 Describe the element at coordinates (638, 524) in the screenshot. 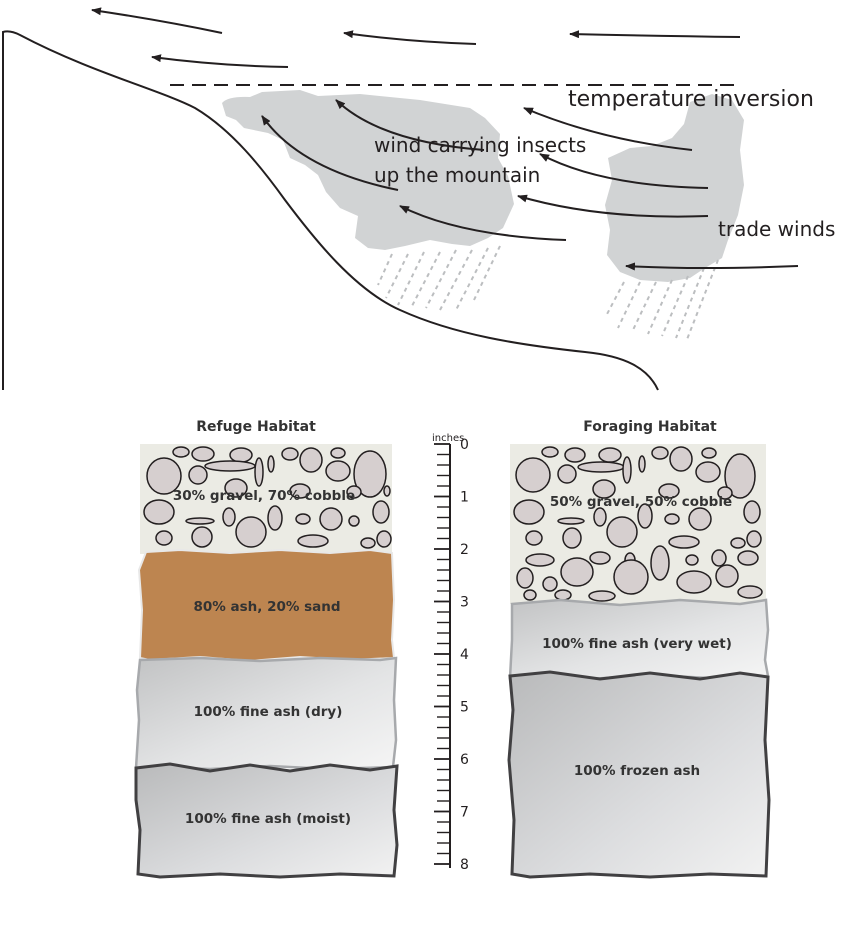

I see `foraging-stones` at that location.